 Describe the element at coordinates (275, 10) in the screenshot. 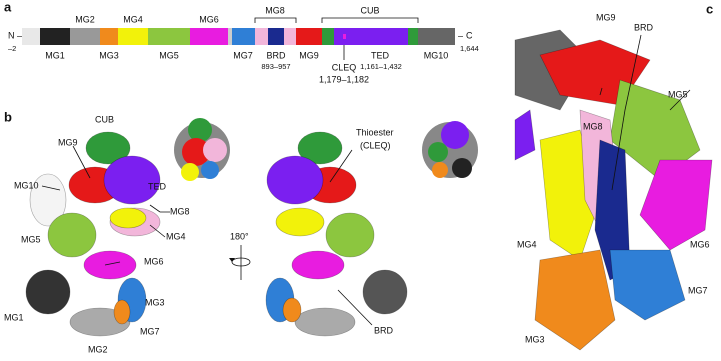

I see `domain-label: MG8` at that location.